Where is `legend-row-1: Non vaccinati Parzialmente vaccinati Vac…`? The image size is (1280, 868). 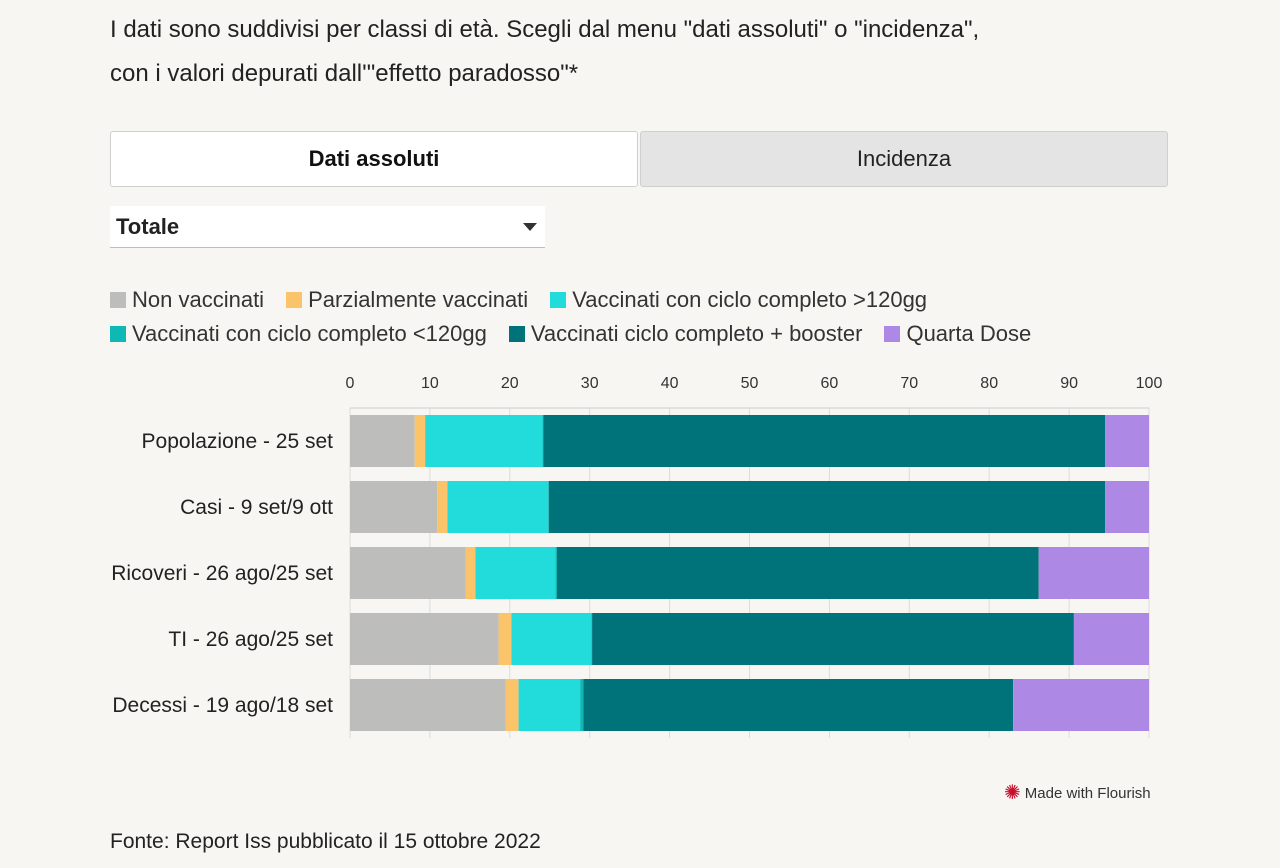
legend-row-1: Non vaccinati Parzialmente vaccinati Vac… is located at coordinates (645, 300).